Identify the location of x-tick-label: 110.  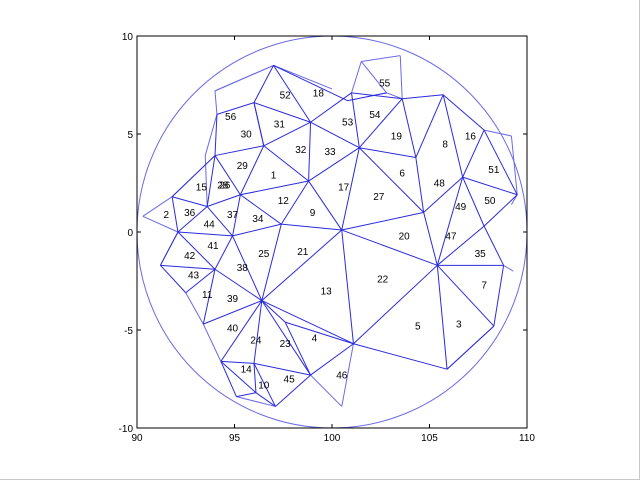
(527, 438).